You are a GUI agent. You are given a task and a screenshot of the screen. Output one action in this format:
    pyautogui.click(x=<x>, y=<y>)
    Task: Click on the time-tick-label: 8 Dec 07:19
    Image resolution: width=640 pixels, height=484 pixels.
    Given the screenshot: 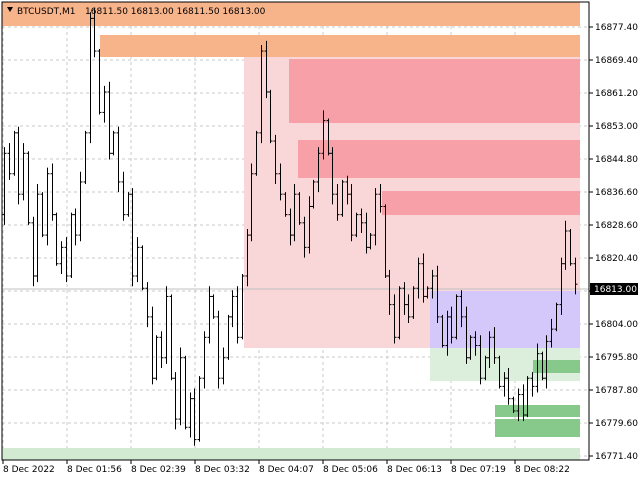 What is the action you would take?
    pyautogui.click(x=478, y=470)
    